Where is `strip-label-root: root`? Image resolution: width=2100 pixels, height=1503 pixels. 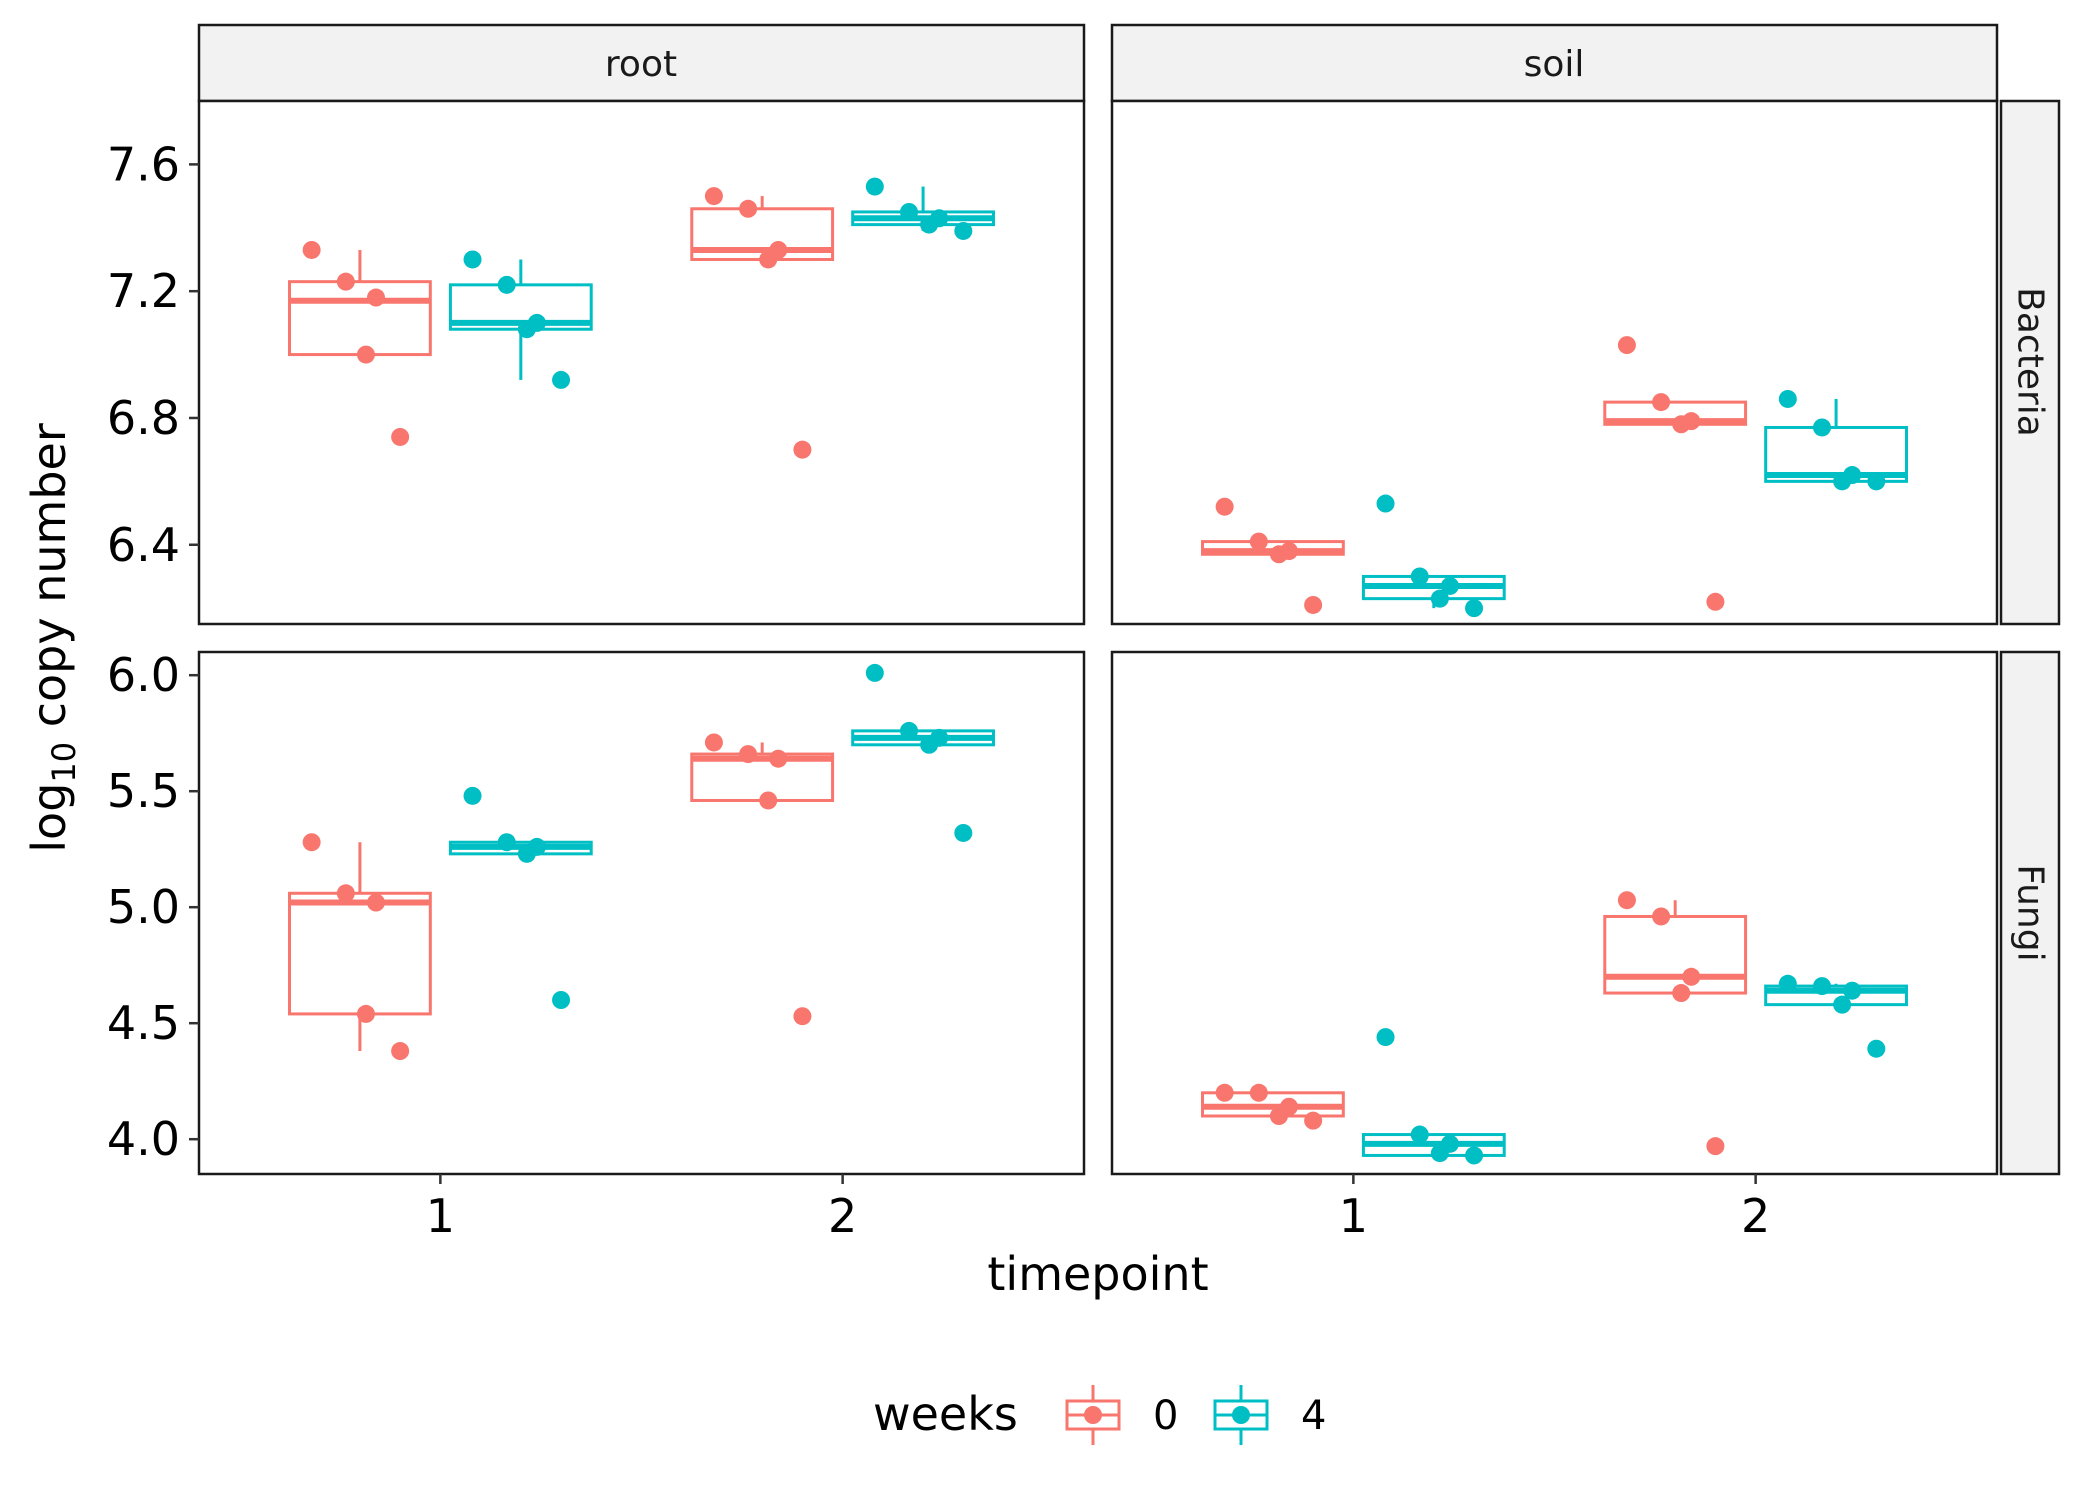
strip-label-root: root is located at coordinates (641, 64).